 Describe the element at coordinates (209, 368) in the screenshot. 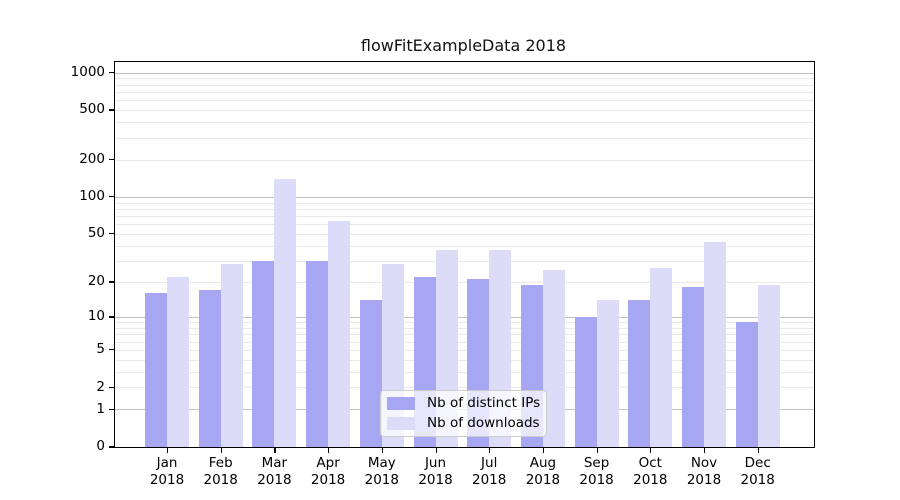

I see `bar-nb-of-distinct-ips-feb` at that location.